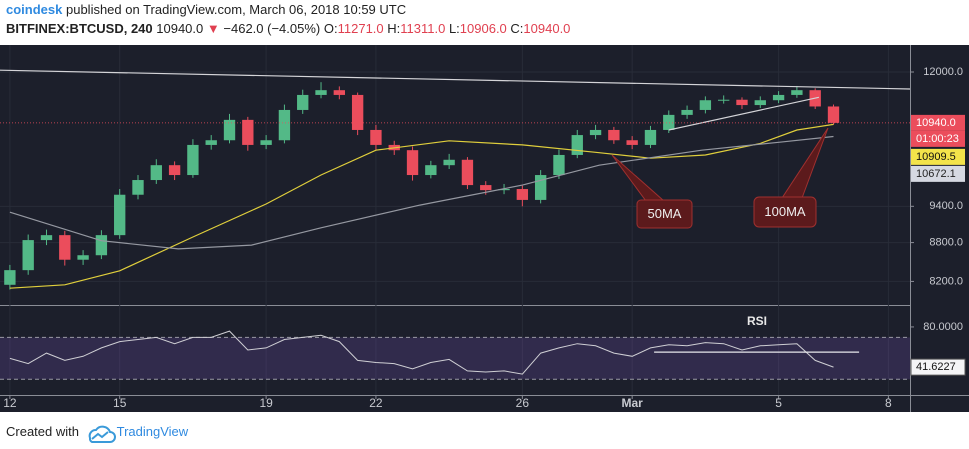 This screenshot has height=449, width=969. What do you see at coordinates (423, 28) in the screenshot?
I see `ohlc-value: 11311.0` at bounding box center [423, 28].